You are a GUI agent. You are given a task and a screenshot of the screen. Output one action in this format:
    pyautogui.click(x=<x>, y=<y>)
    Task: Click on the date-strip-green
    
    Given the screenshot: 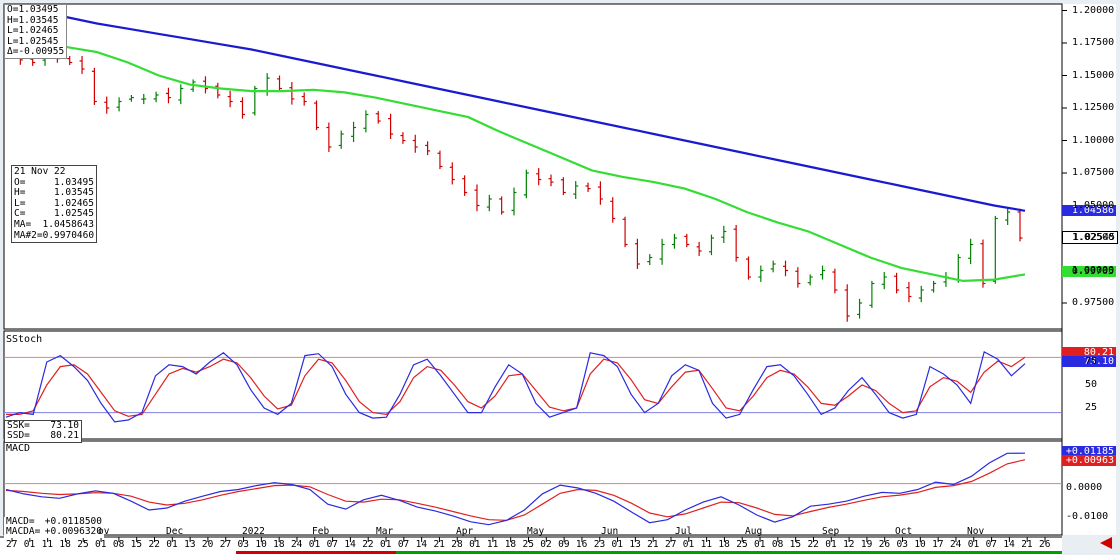 What is the action you would take?
    pyautogui.click(x=729, y=552)
    